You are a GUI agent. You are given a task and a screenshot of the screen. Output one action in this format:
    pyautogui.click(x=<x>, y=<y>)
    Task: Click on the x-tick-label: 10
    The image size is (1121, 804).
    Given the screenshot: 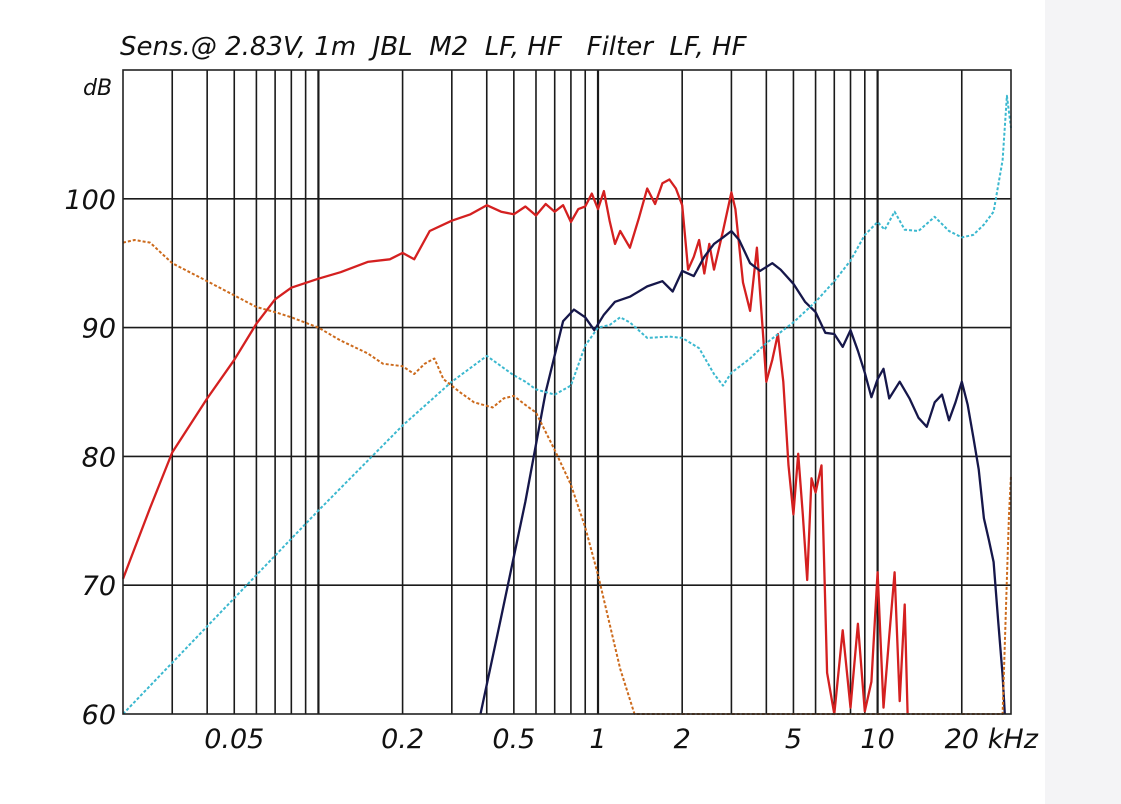 What is the action you would take?
    pyautogui.click(x=877, y=739)
    